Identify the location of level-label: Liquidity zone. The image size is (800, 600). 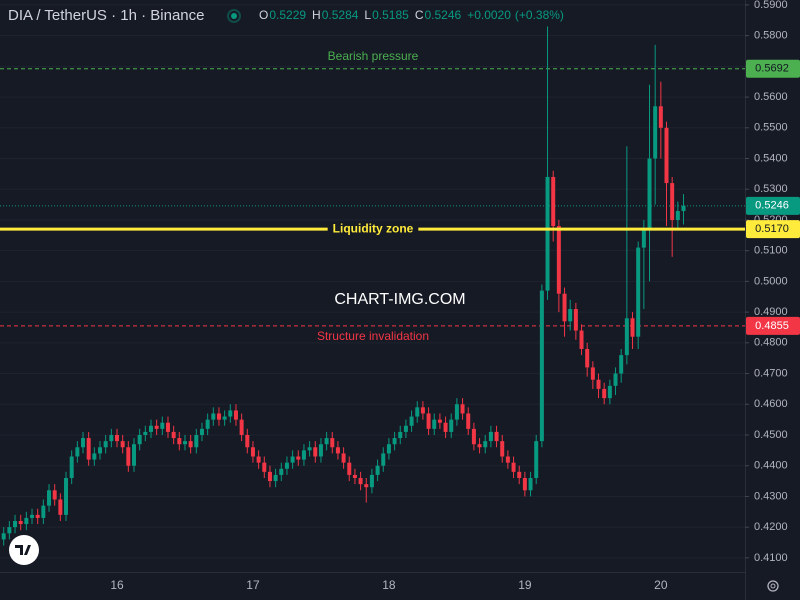
(373, 228).